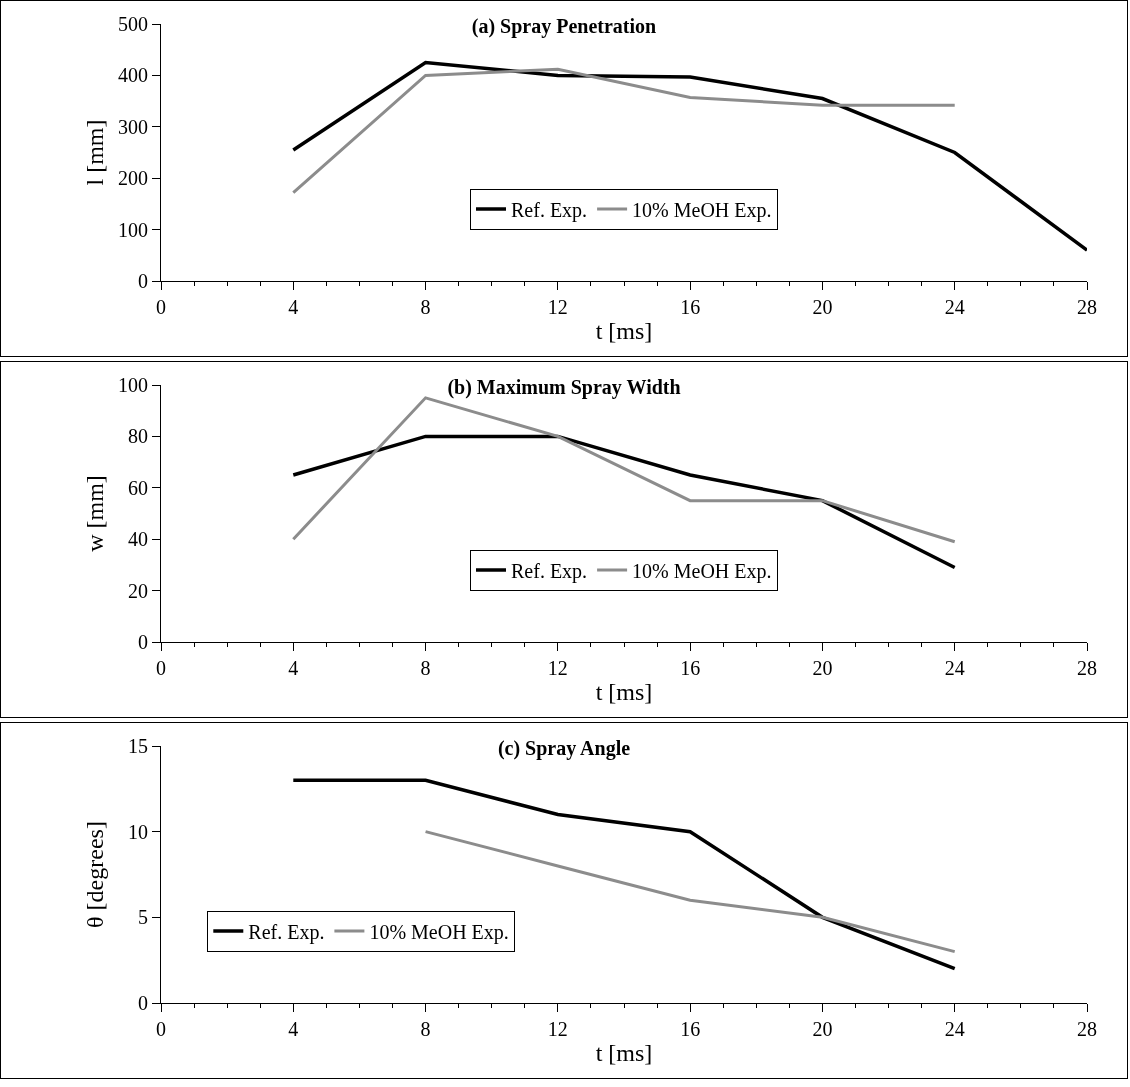 This screenshot has height=1087, width=1130. Describe the element at coordinates (138, 539) in the screenshot. I see `y-tick-label: 40` at that location.